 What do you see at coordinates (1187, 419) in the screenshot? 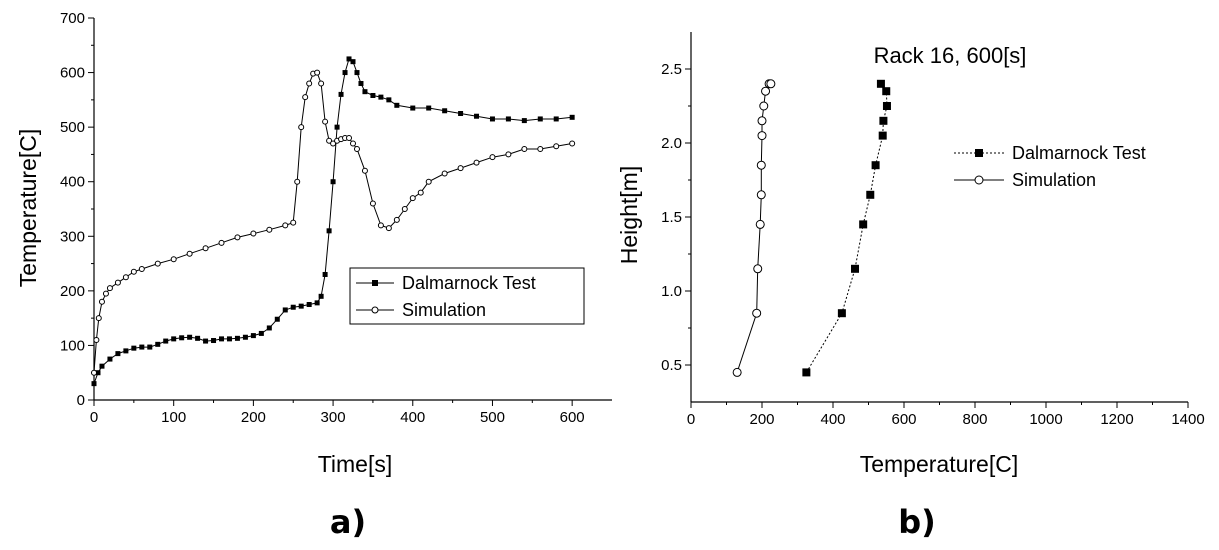
I see `chart-b-x-tick-label: 1400` at bounding box center [1187, 419].